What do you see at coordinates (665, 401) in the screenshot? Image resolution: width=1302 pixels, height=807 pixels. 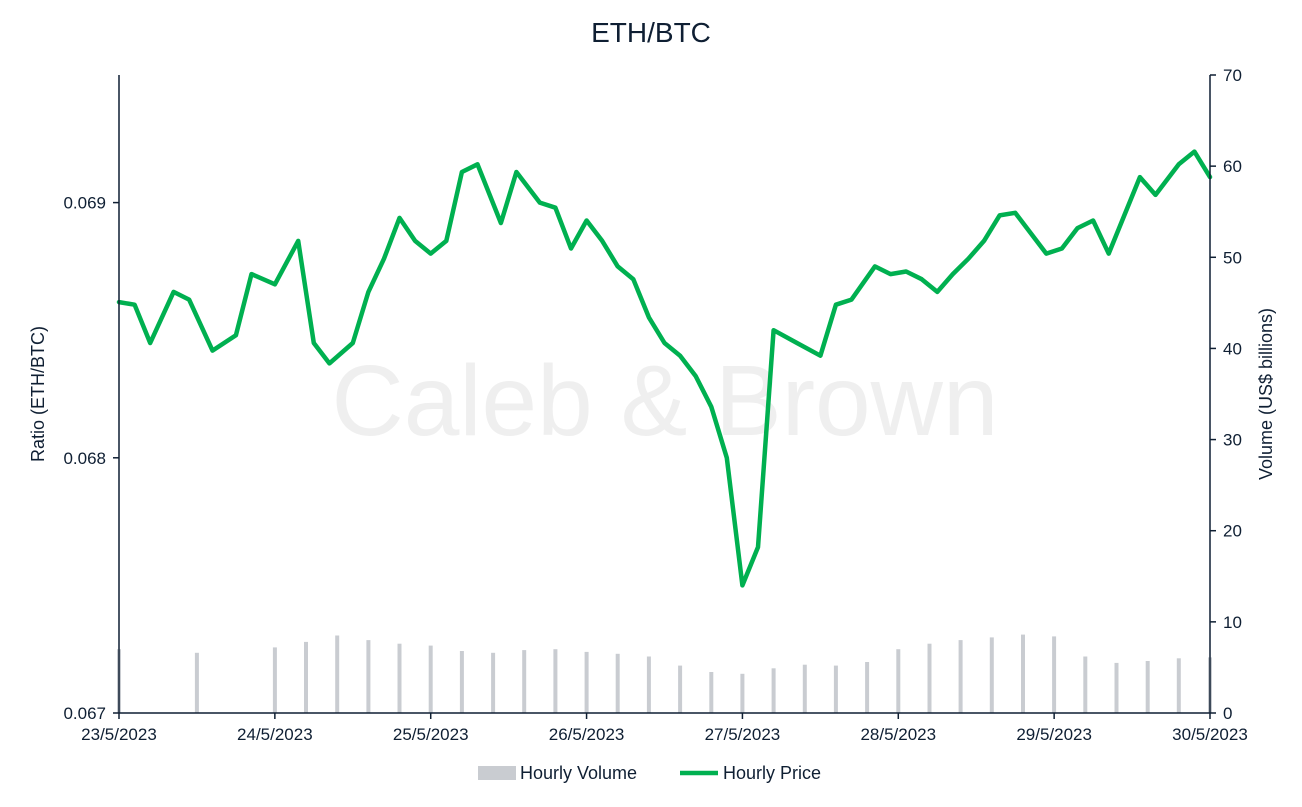 I see `watermark-text: Caleb & Brown` at bounding box center [665, 401].